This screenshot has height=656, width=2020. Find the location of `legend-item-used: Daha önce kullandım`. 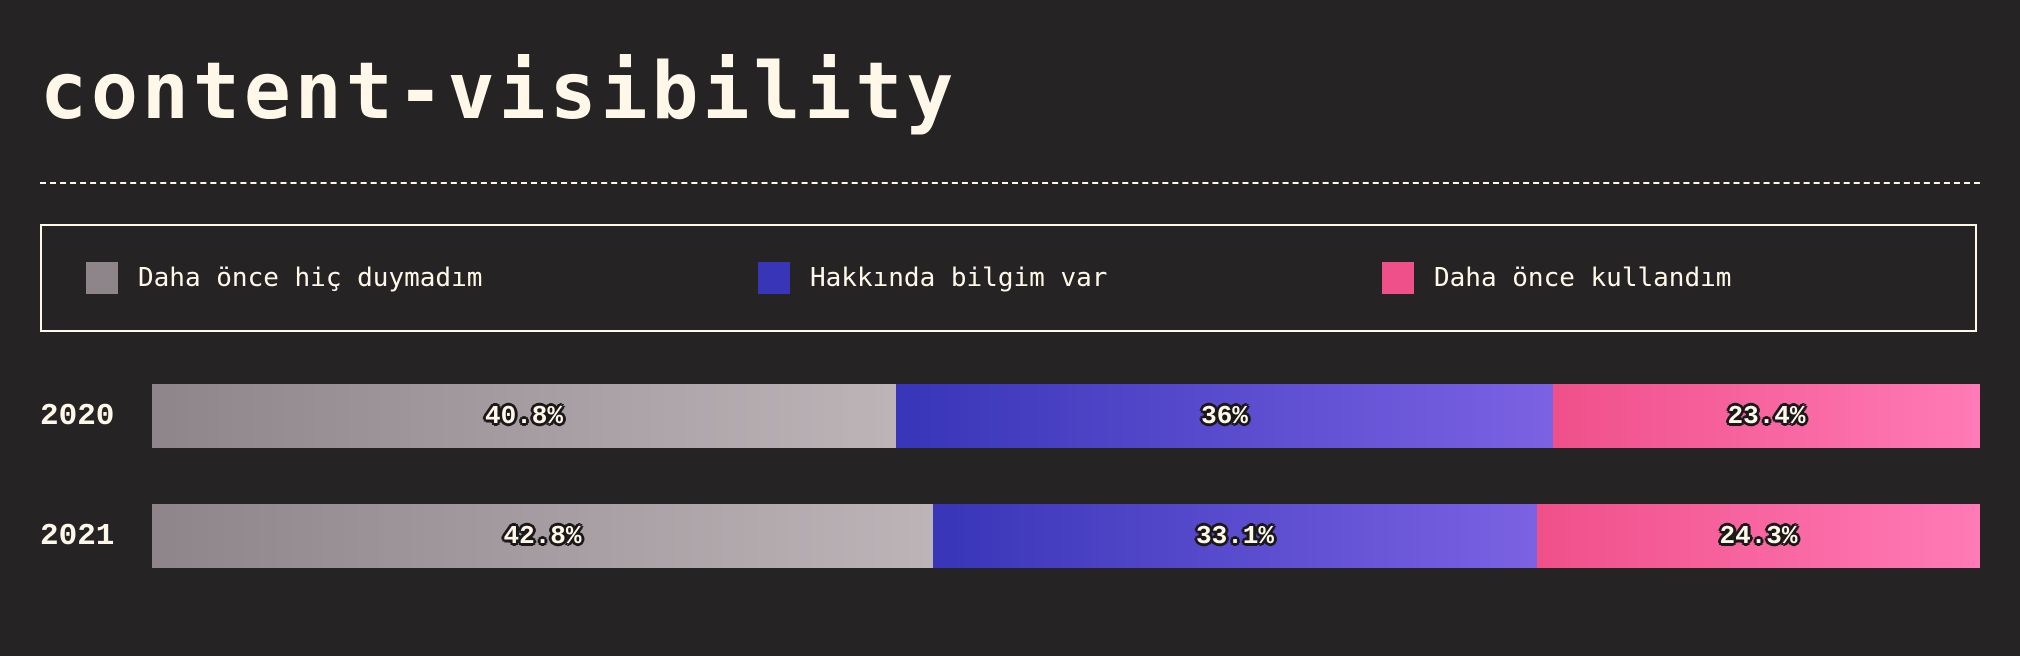

legend-item-used: Daha önce kullandım is located at coordinates (1556, 278).